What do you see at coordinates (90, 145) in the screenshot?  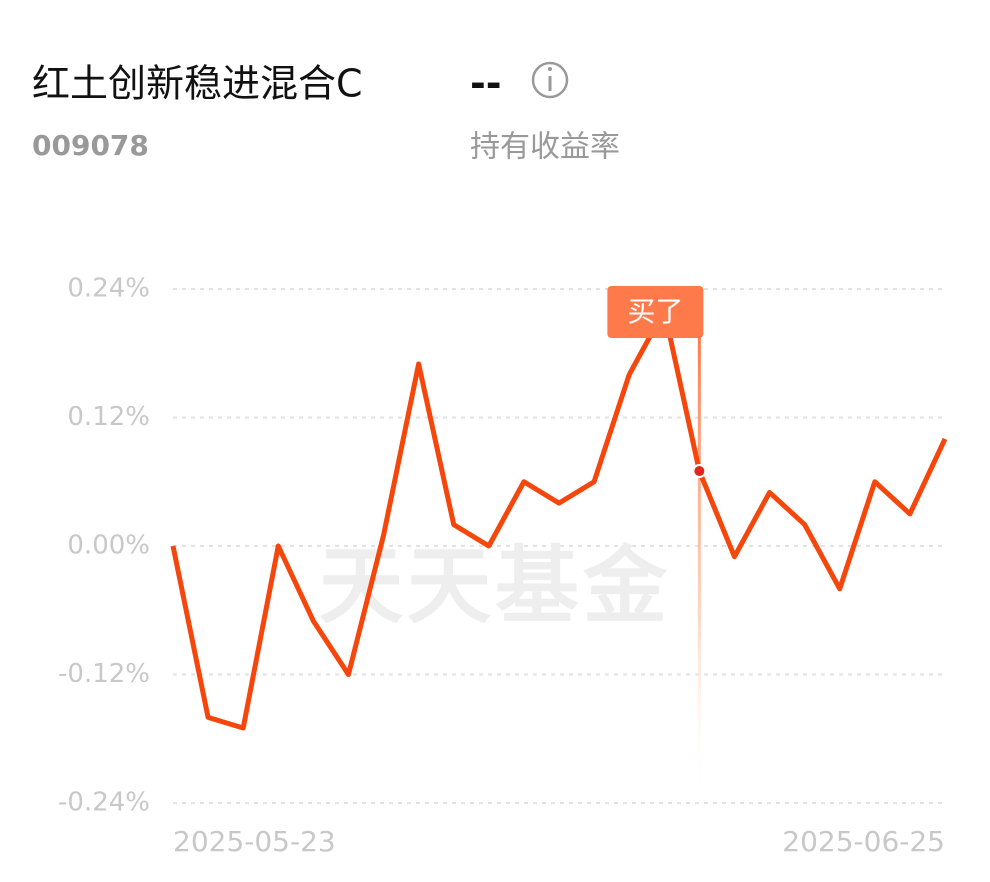 I see `fund-code: 009078` at bounding box center [90, 145].